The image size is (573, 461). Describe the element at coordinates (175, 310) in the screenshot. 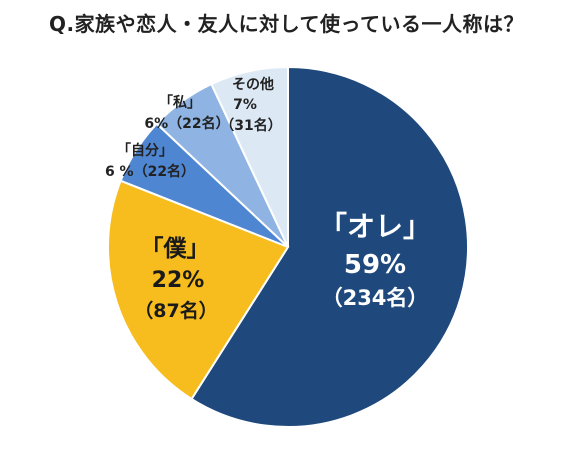

I see `slice-count-boku: （87名）` at that location.